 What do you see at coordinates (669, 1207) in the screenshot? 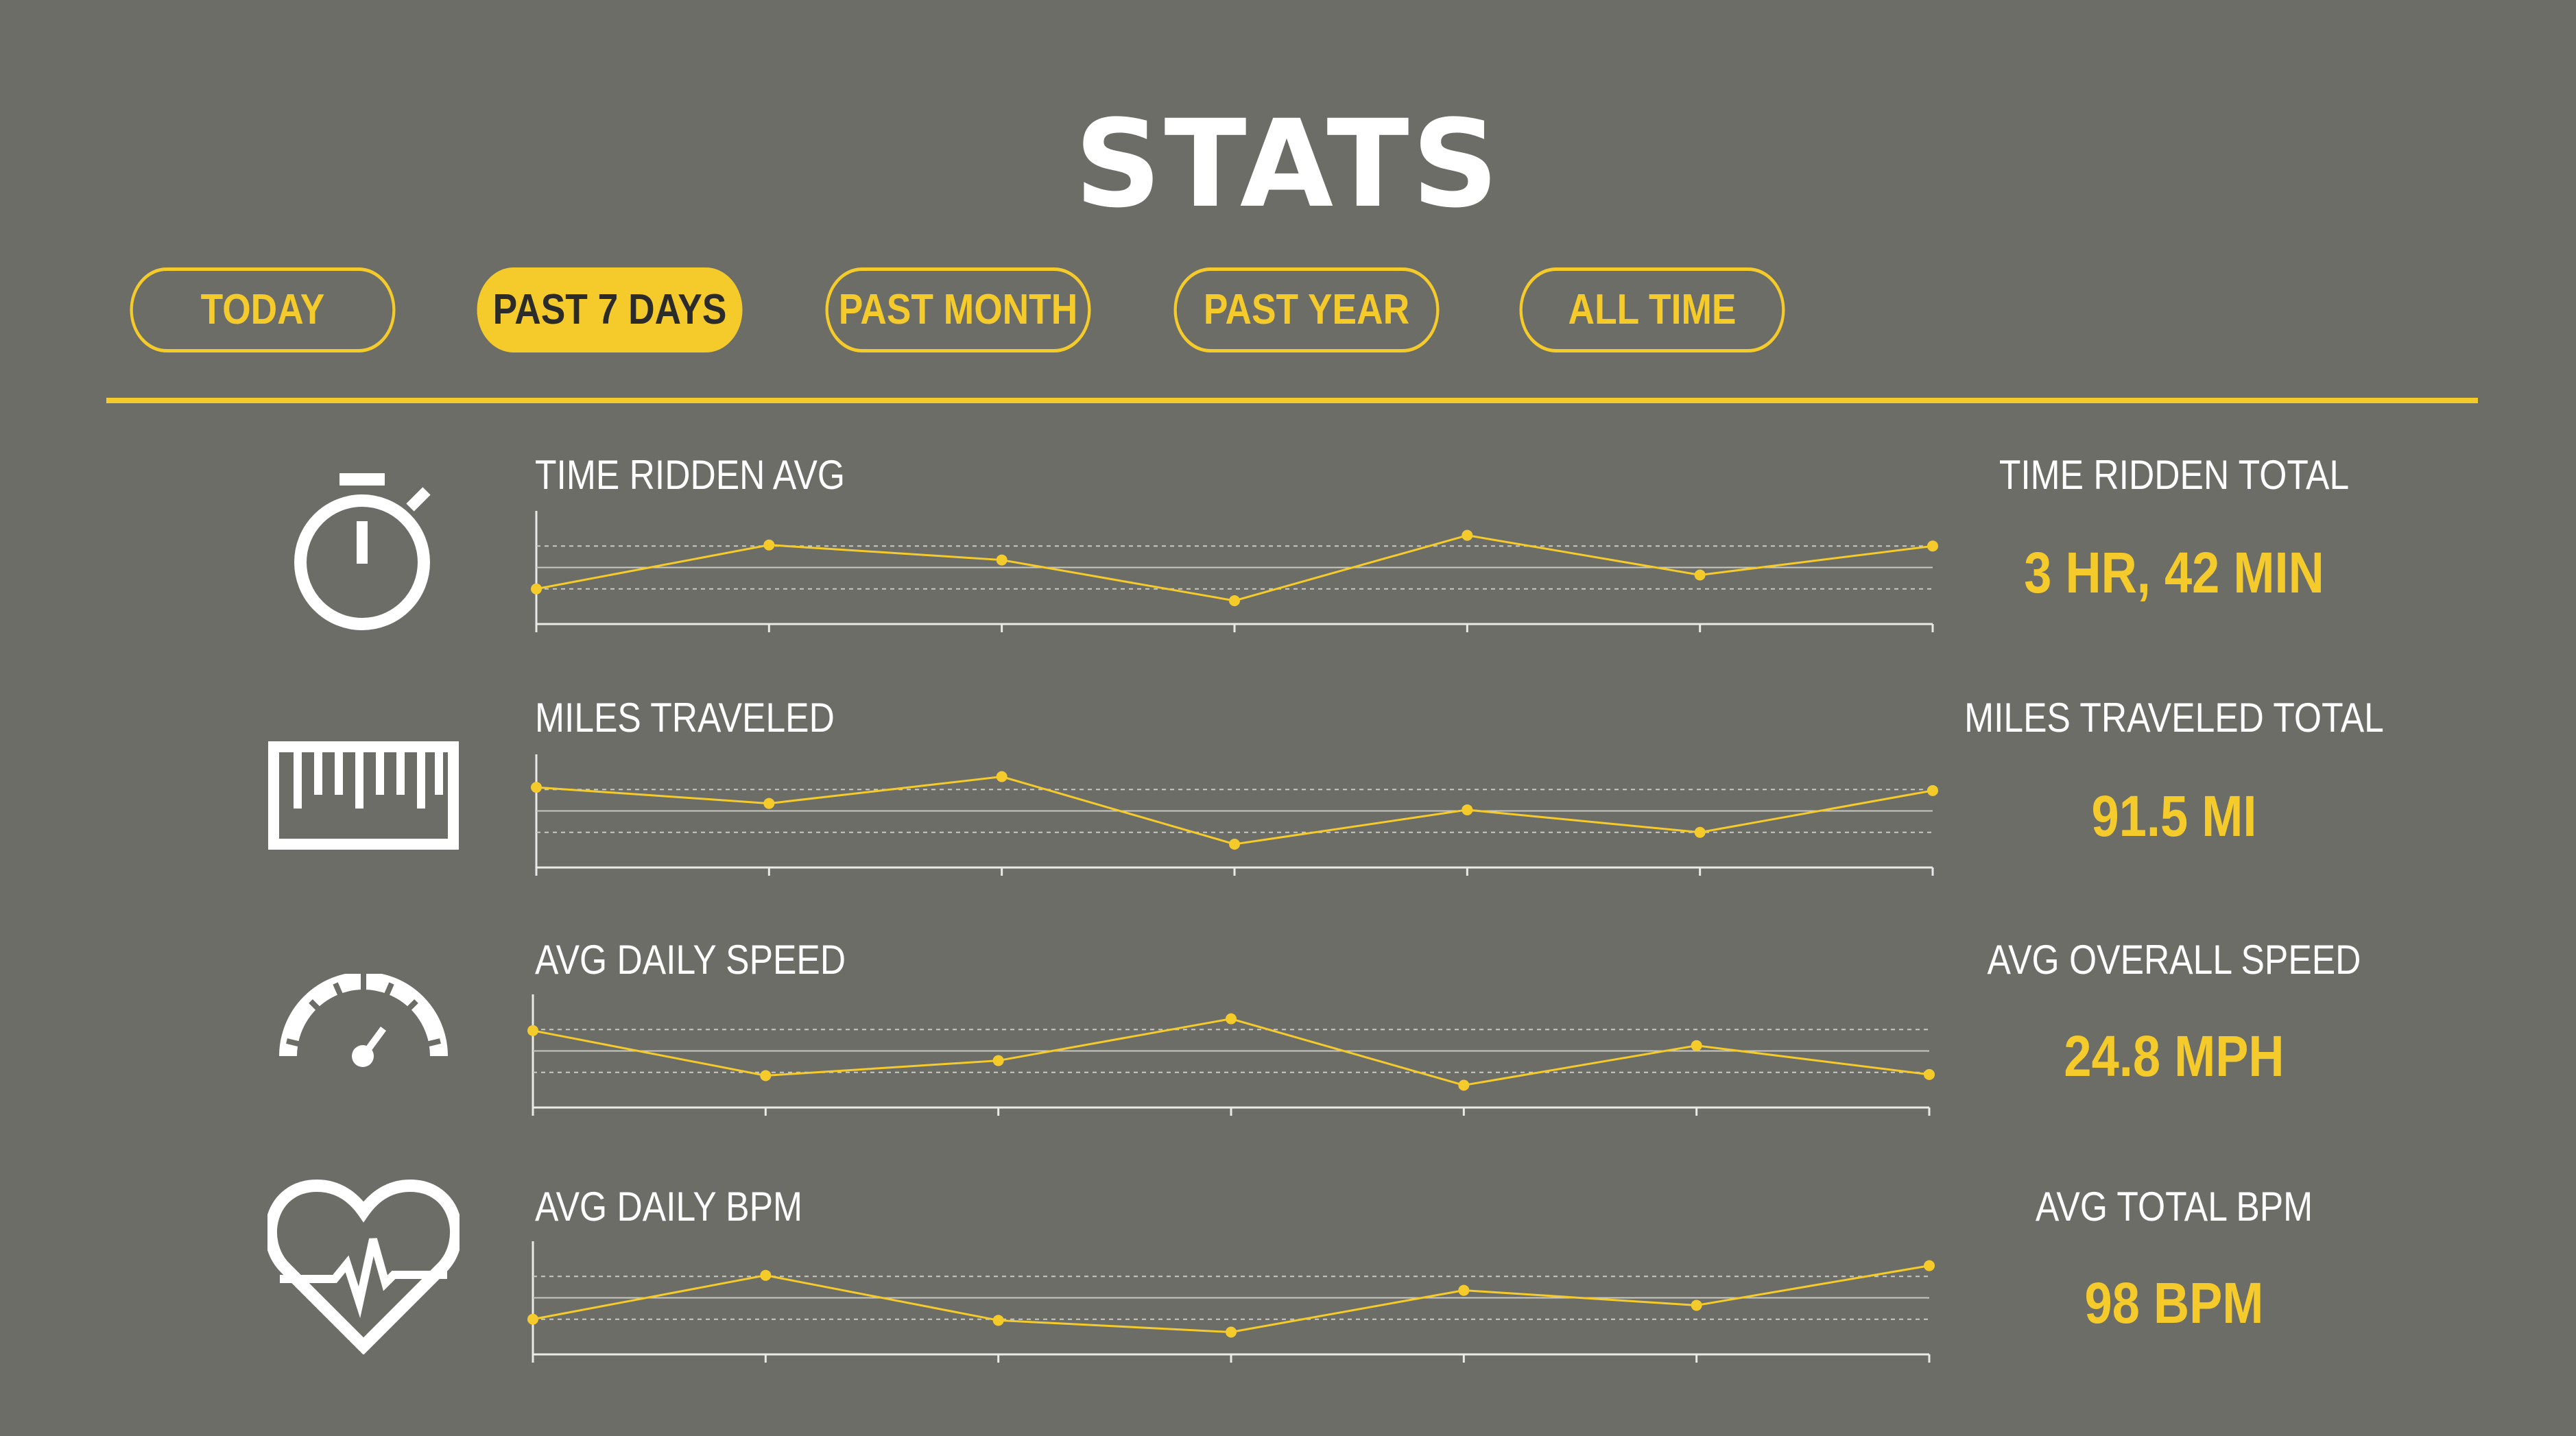
I see `chart-label-bpm: AVG DAILY BPM` at bounding box center [669, 1207].